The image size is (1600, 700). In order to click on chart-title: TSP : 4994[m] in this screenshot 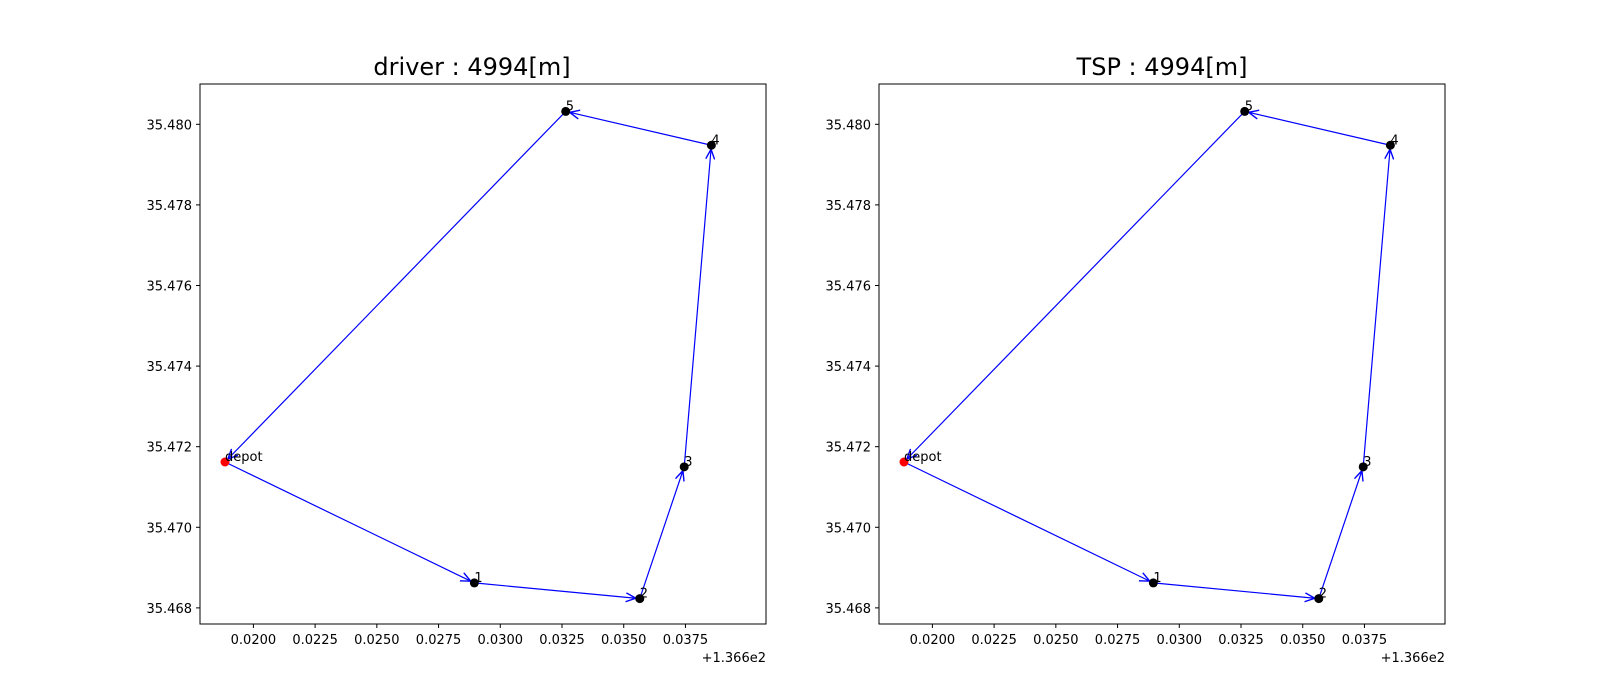, I will do `click(1162, 67)`.